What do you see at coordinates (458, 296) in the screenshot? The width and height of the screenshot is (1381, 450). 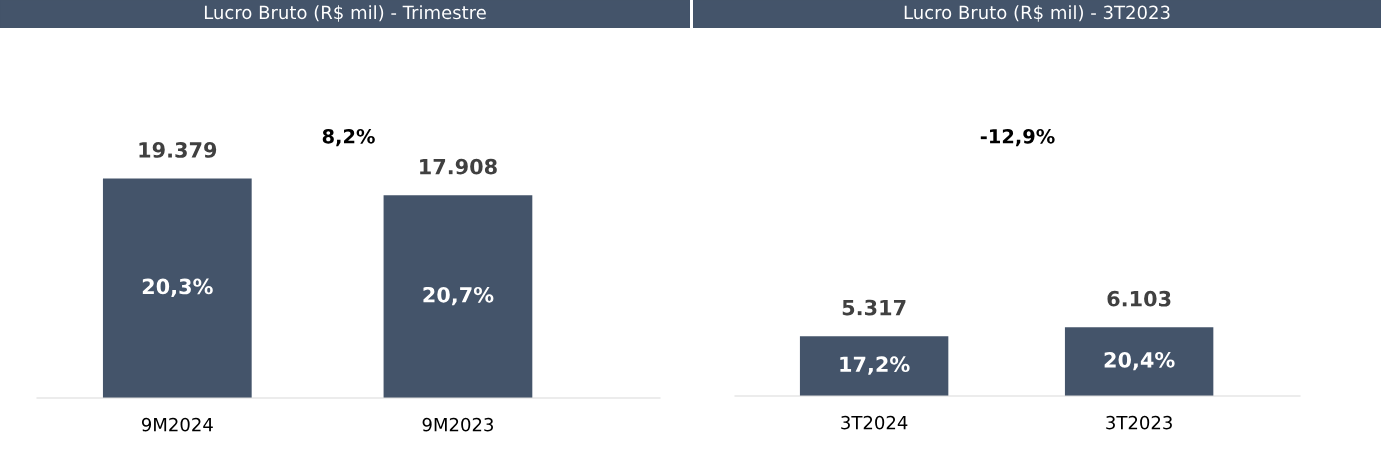 I see `annotation: 20,7%` at bounding box center [458, 296].